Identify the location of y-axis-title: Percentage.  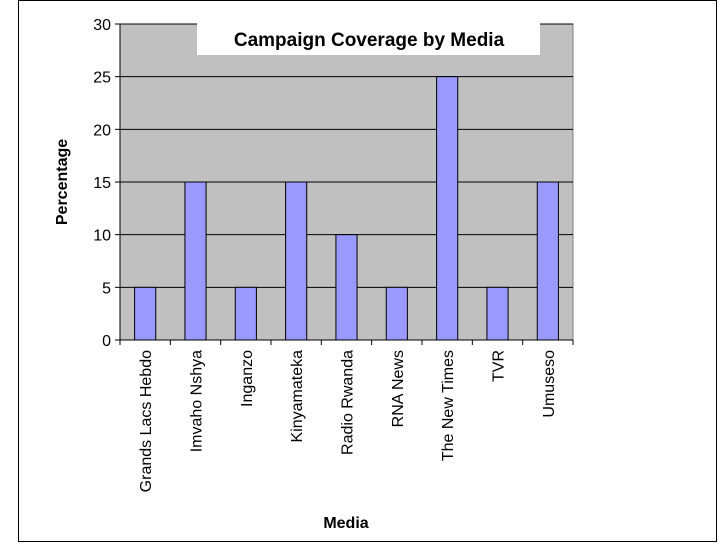
(62, 182).